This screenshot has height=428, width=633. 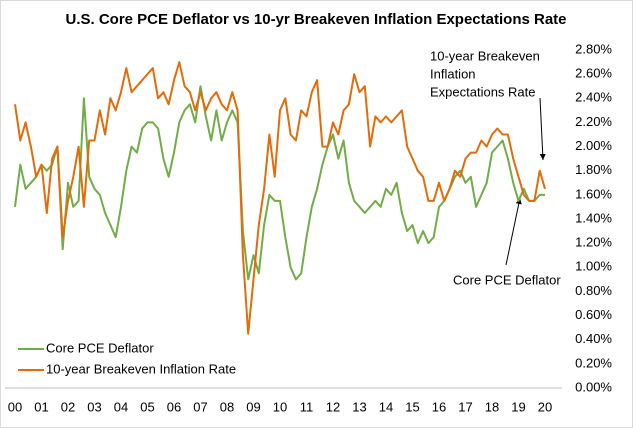 I want to click on x-tick-label: 06, so click(x=174, y=406).